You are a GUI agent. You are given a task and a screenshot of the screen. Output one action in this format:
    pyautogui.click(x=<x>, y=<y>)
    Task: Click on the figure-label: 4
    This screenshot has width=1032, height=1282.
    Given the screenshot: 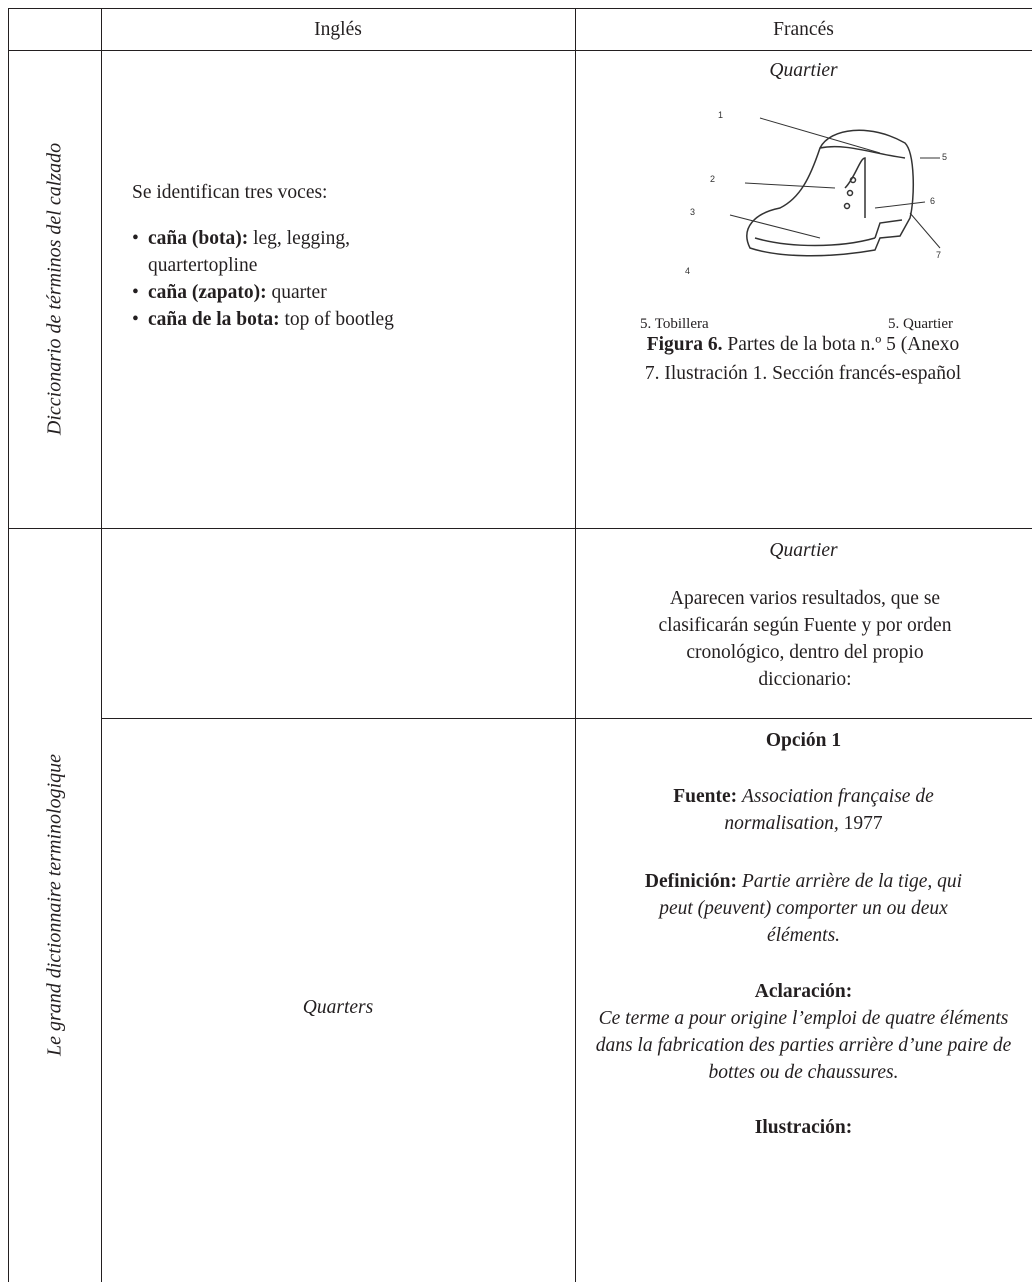 What is the action you would take?
    pyautogui.click(x=687, y=271)
    